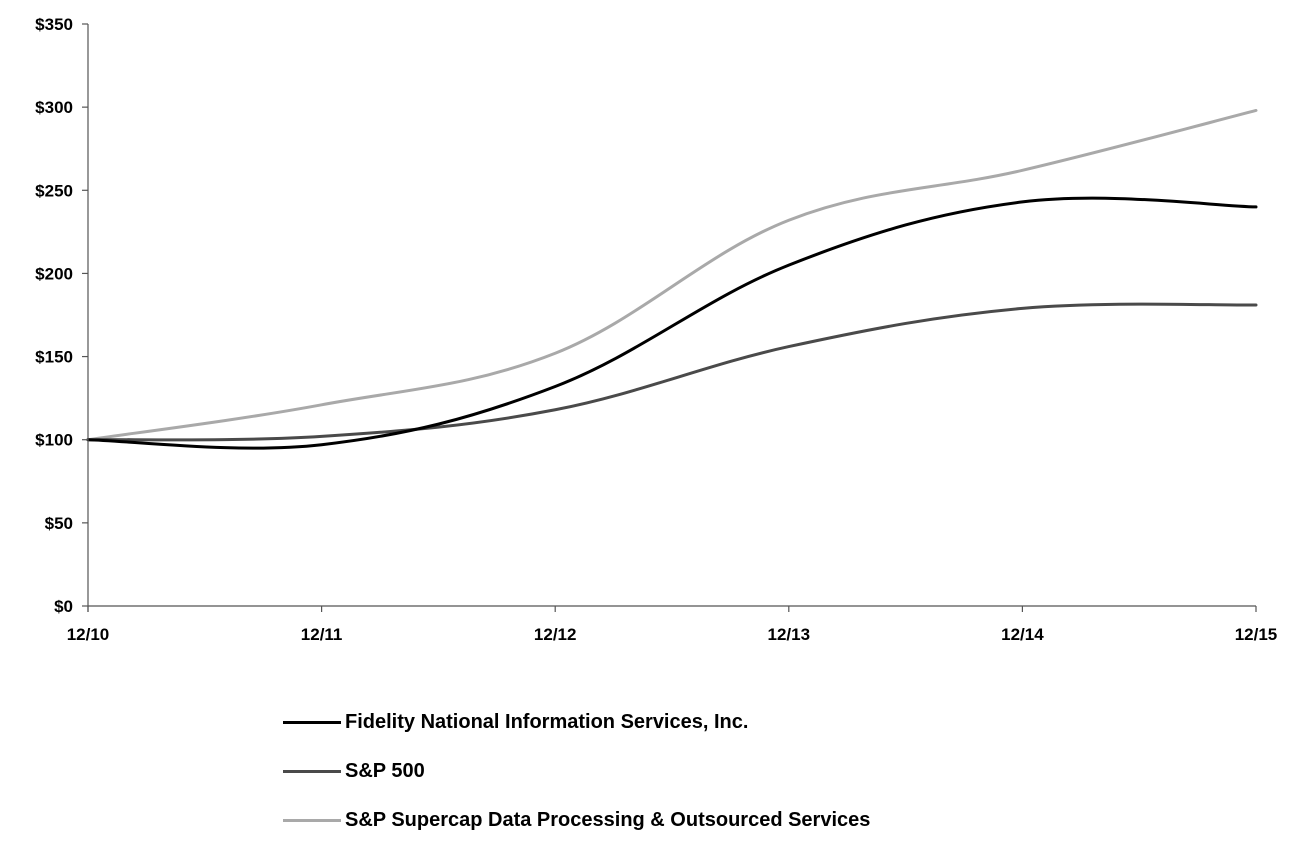 The width and height of the screenshot is (1292, 855). I want to click on x-tick-label: 12/14, so click(1022, 634).